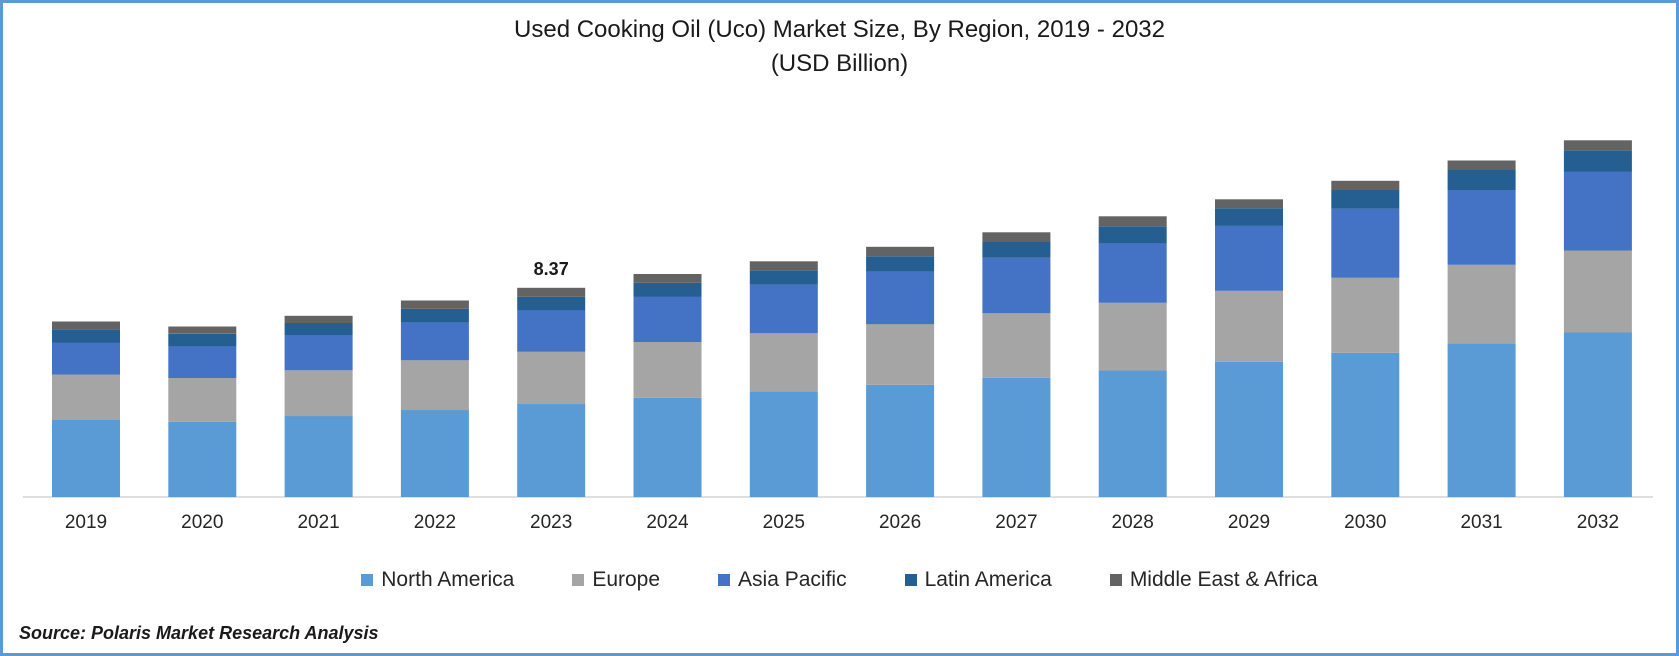 The image size is (1679, 656). I want to click on bar-segment-europe-2023, so click(551, 378).